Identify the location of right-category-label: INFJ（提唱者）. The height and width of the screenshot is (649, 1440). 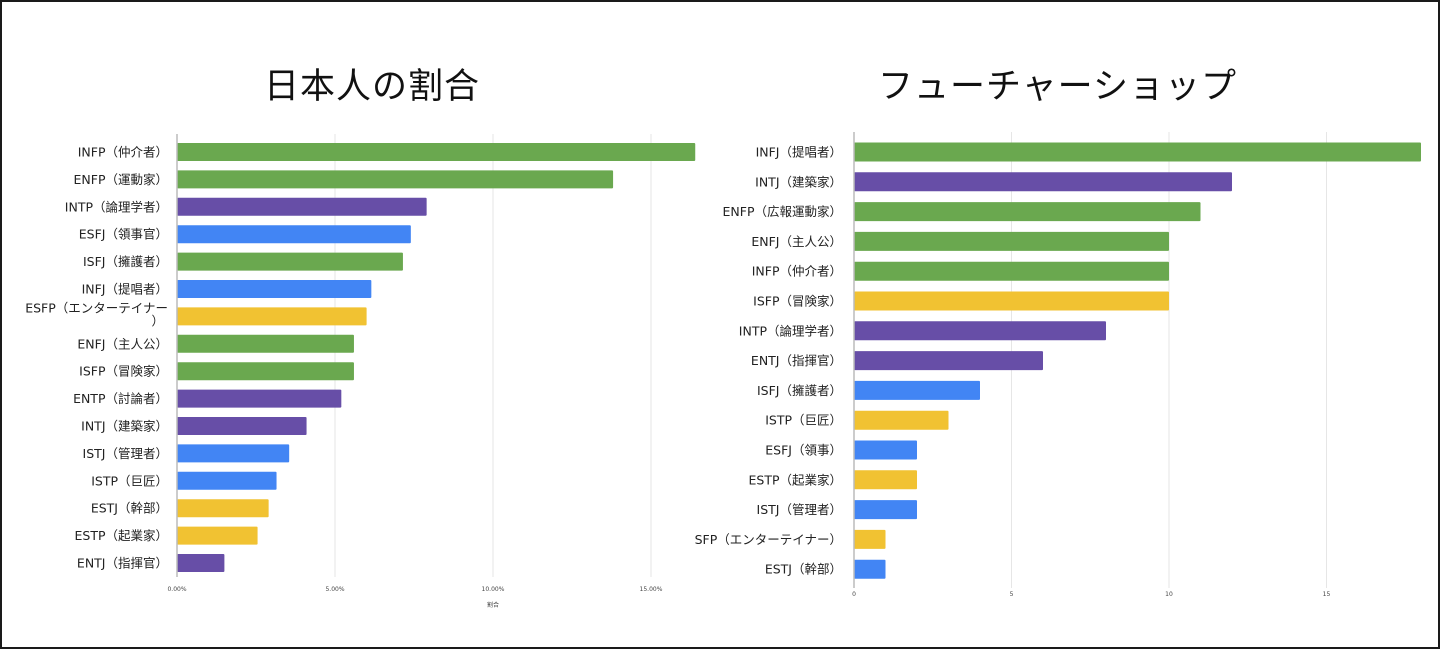
(799, 152).